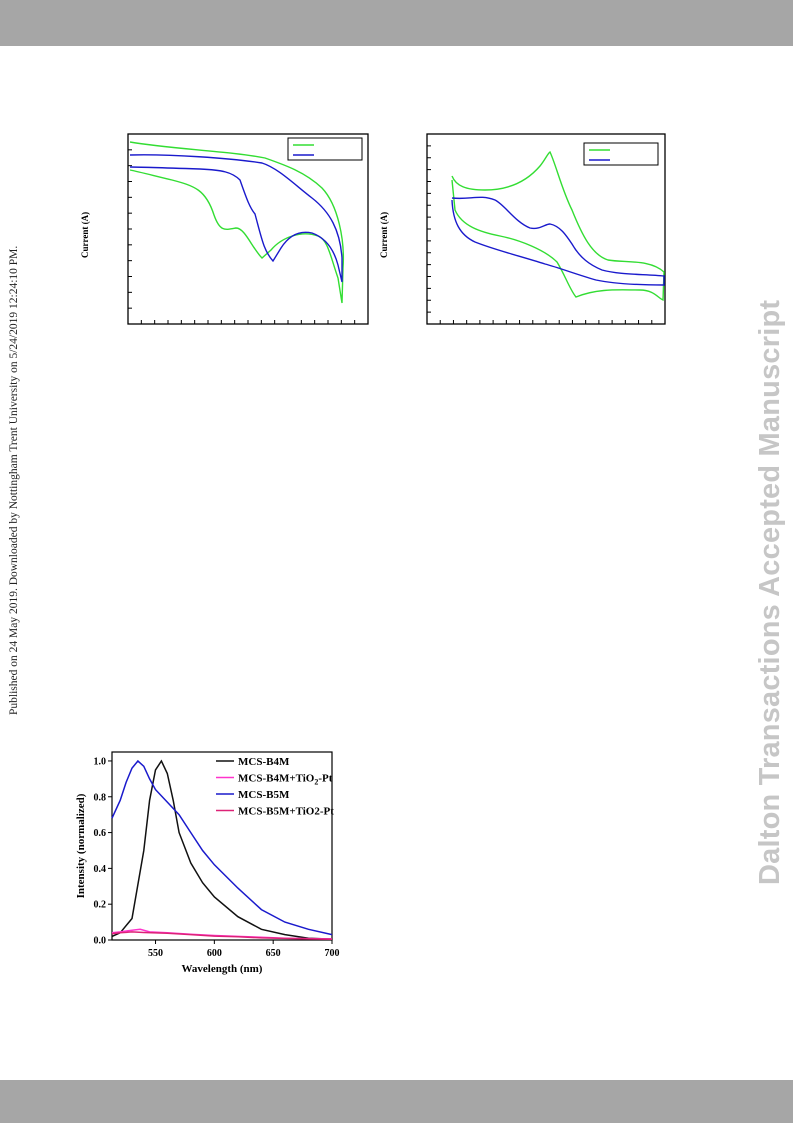 The height and width of the screenshot is (1123, 793). What do you see at coordinates (81, 845) in the screenshot?
I see `pl-y-axis-label: Intensity (normalized)` at bounding box center [81, 845].